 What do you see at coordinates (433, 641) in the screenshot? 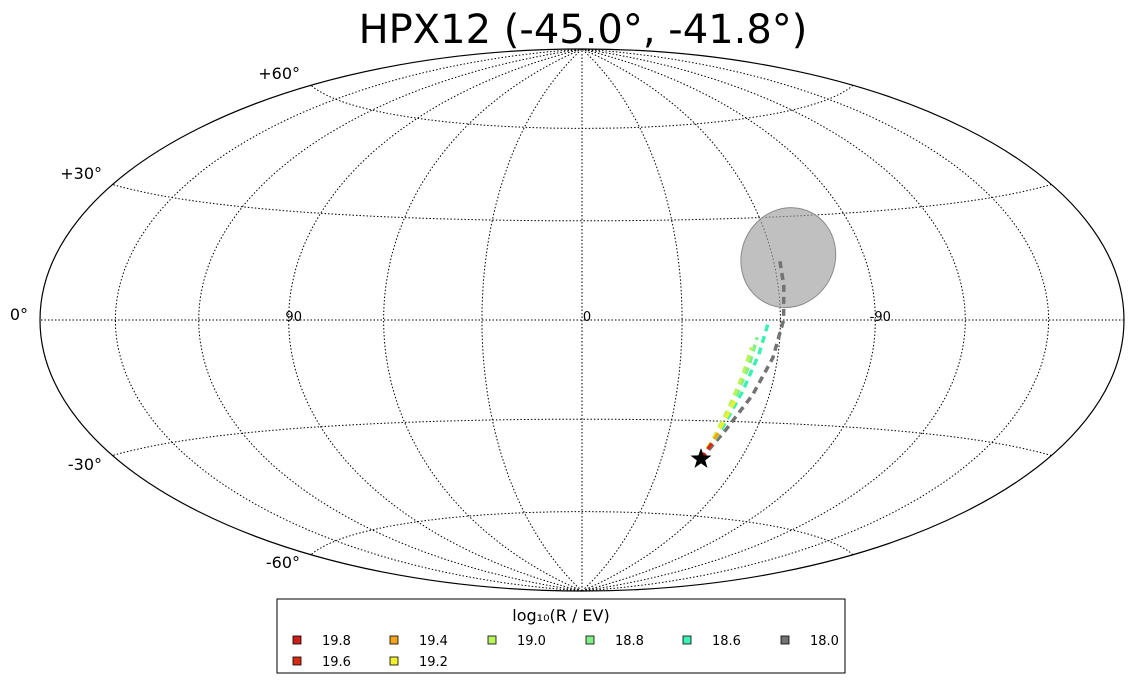
I see `legend-label: 19.4` at bounding box center [433, 641].